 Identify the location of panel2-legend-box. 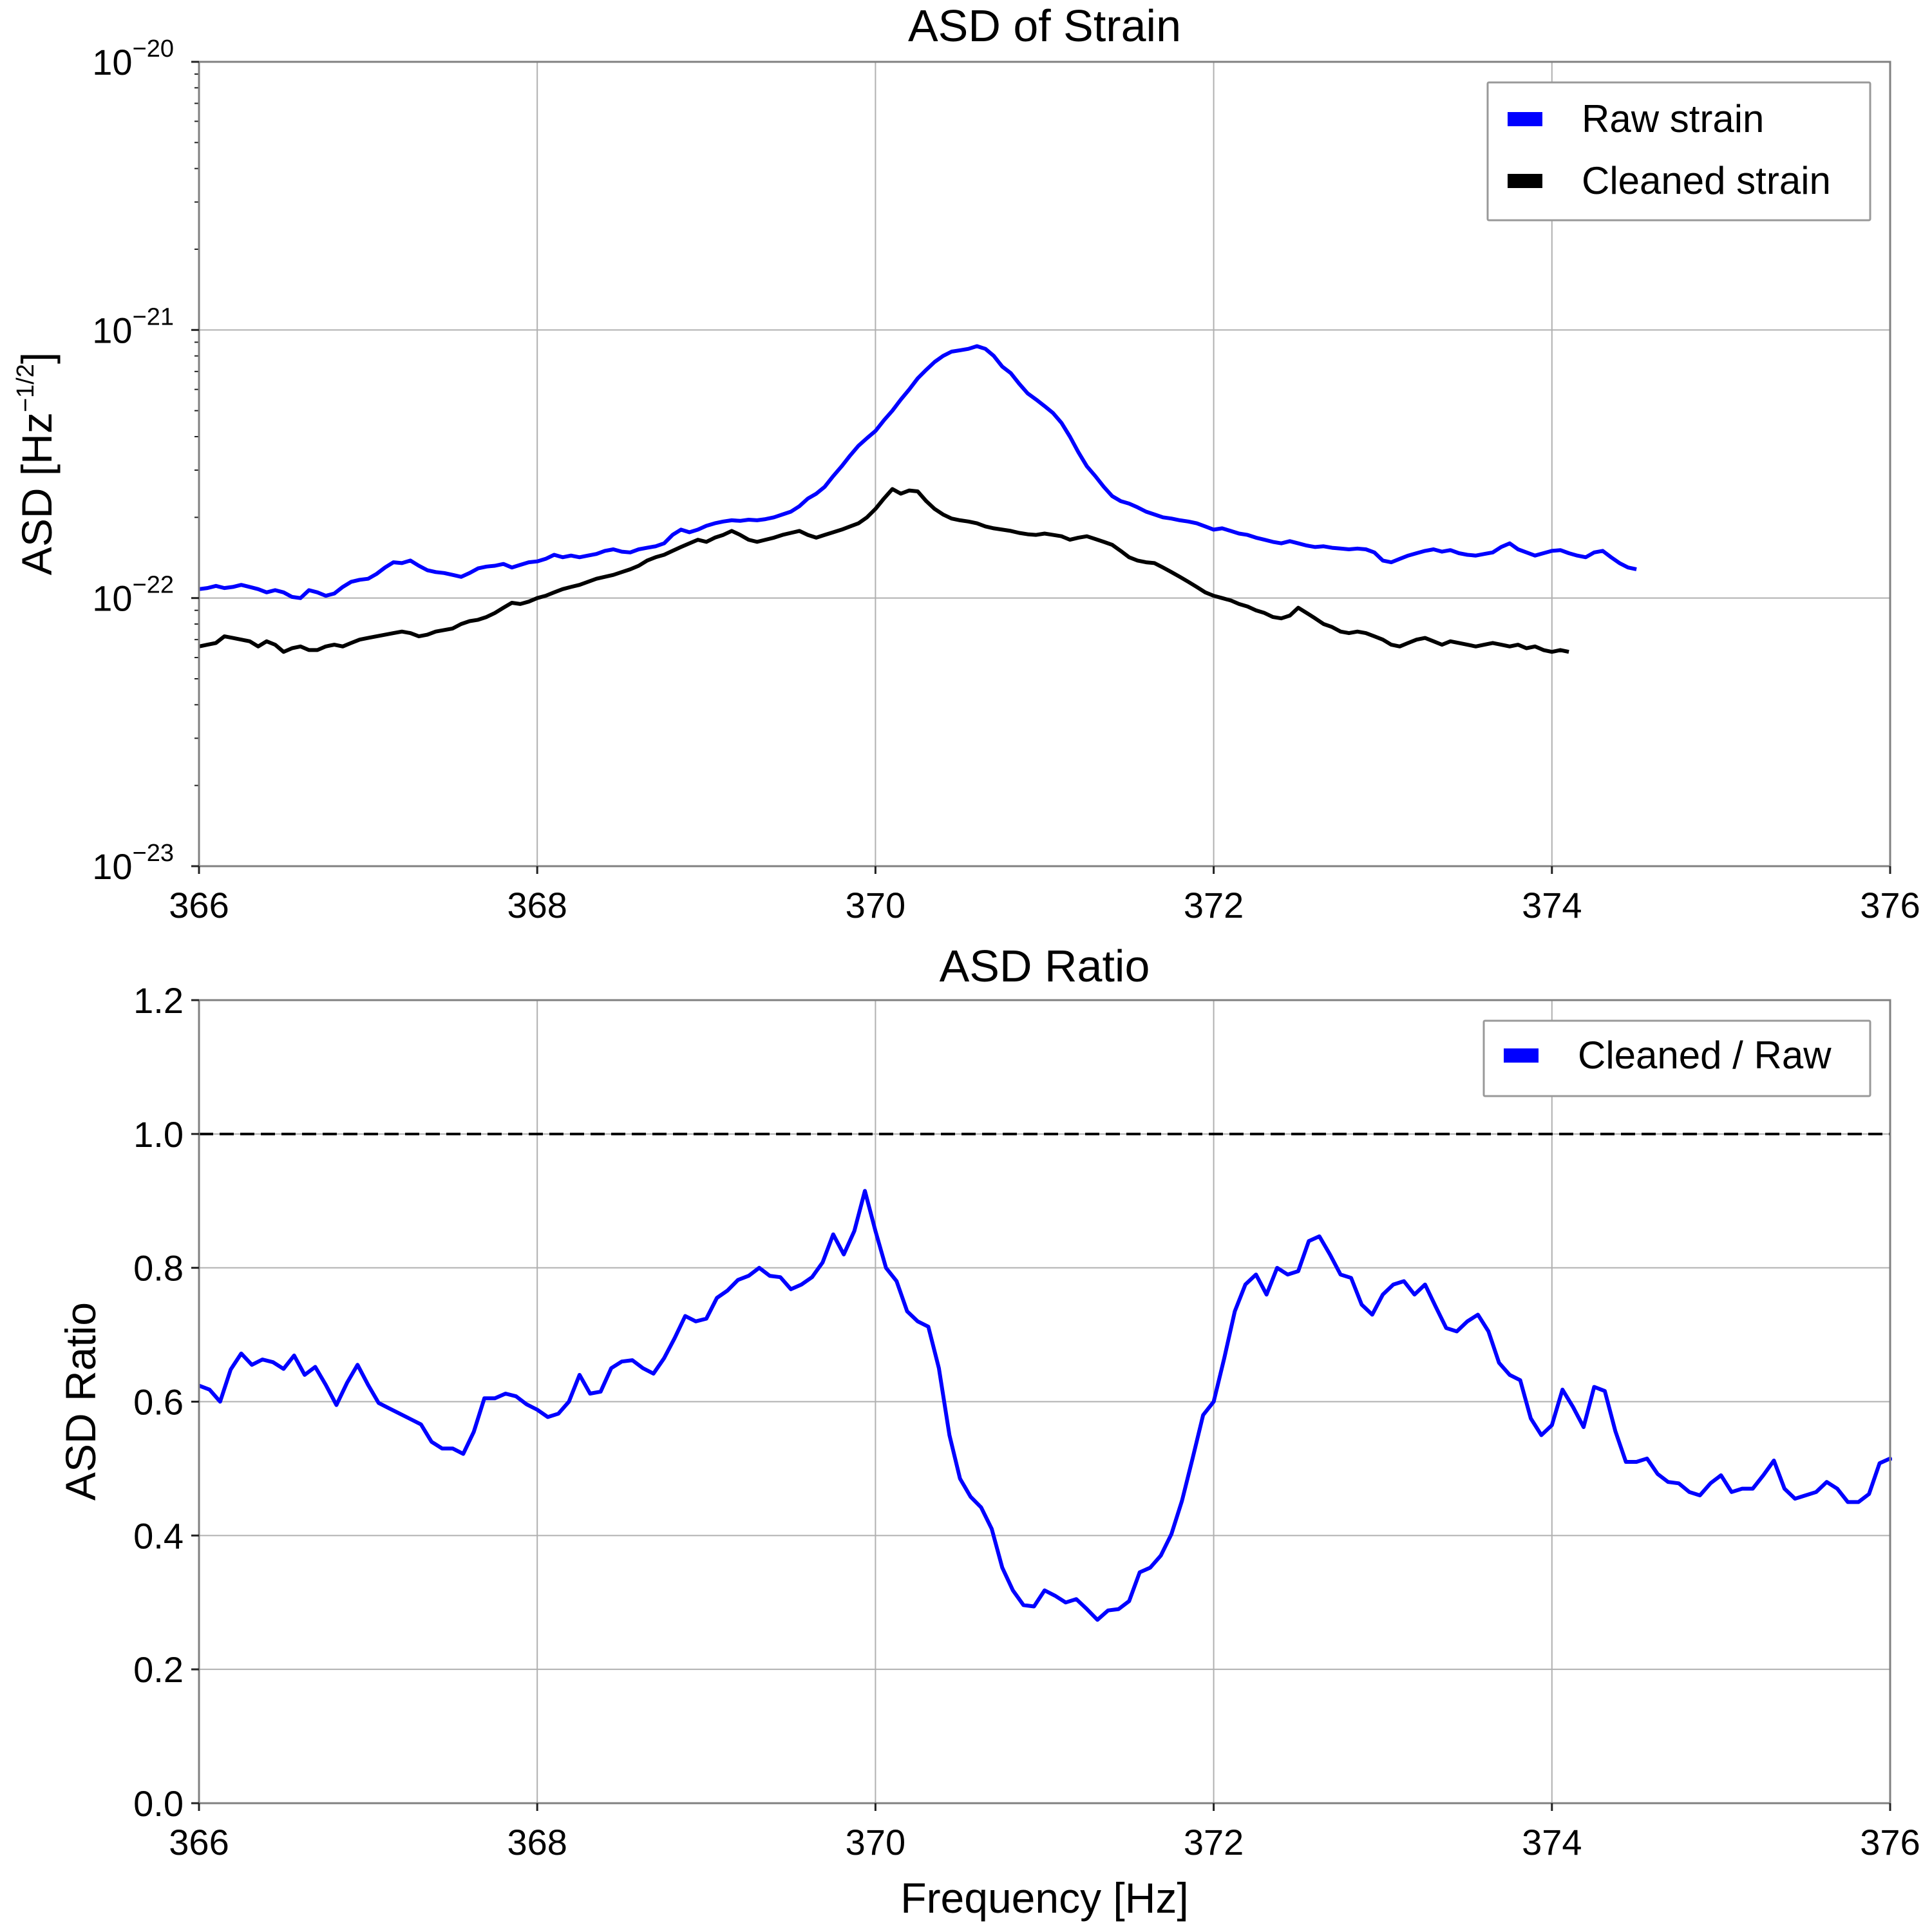
(1676, 1058).